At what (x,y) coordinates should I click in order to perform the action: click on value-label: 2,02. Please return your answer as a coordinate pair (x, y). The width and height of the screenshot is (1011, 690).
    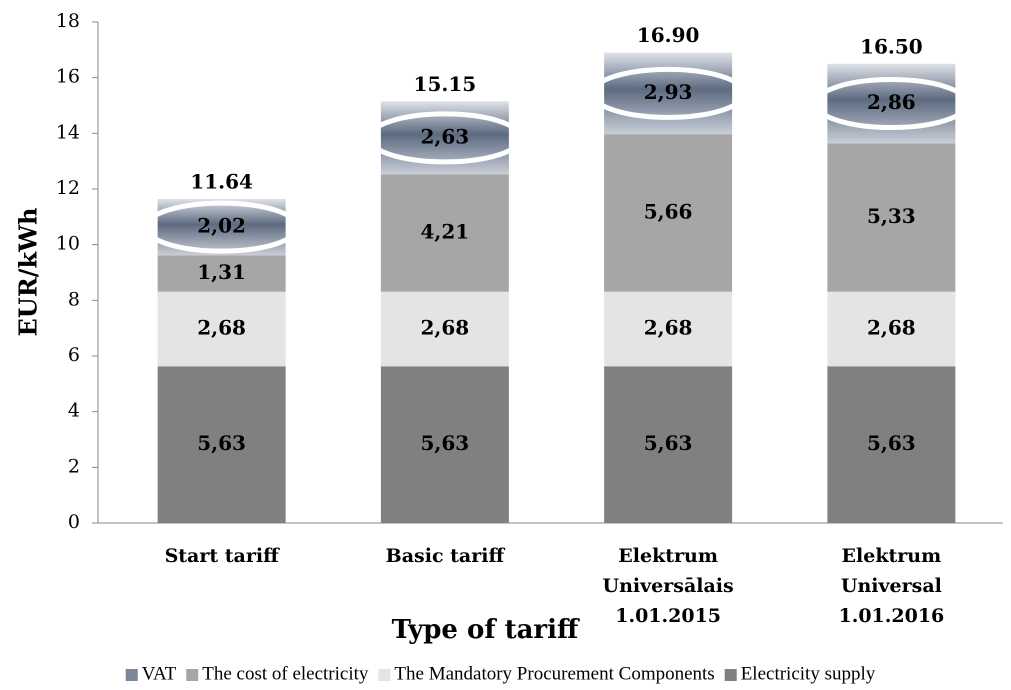
    Looking at the image, I should click on (221, 226).